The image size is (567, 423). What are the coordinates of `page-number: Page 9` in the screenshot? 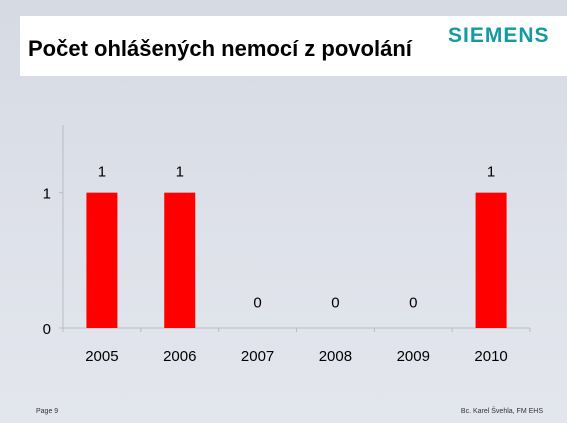 It's located at (47, 411).